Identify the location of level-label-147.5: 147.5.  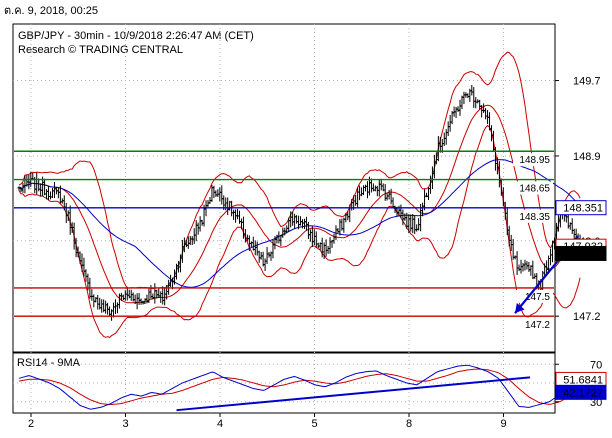
(537, 297).